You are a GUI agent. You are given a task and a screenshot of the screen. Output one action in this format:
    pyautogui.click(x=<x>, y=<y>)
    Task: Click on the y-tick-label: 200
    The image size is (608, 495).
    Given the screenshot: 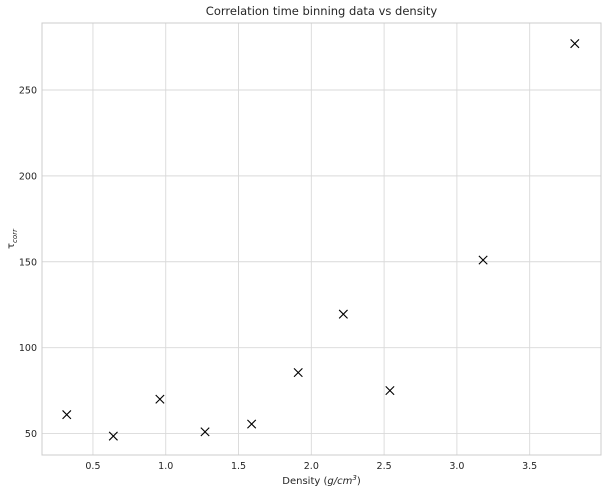 What is the action you would take?
    pyautogui.click(x=28, y=176)
    